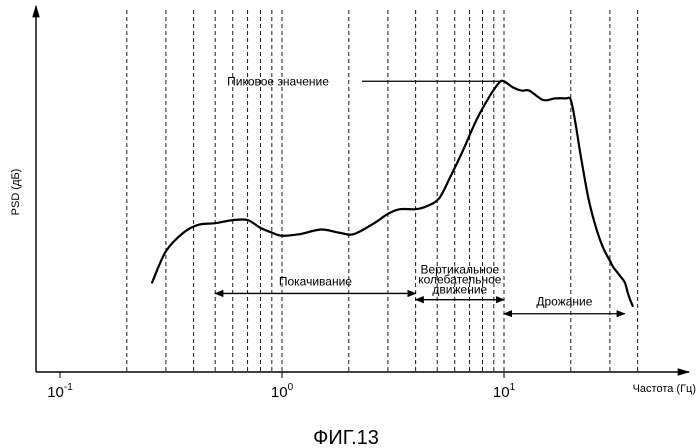 Image resolution: width=699 pixels, height=448 pixels. I want to click on x-tick-label-1: 10⁰, so click(282, 391).